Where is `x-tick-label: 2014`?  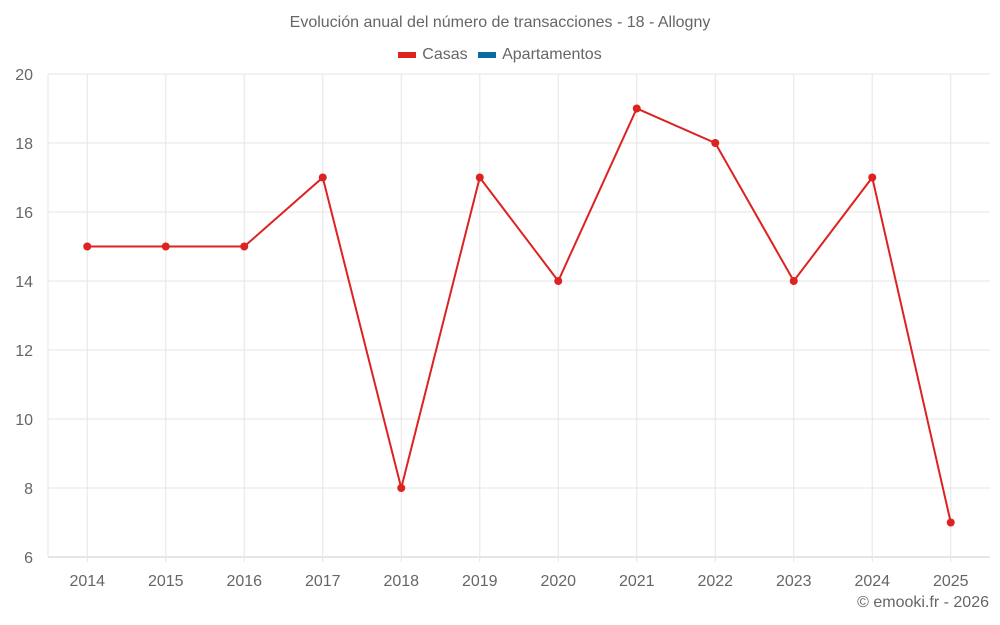
x-tick-label: 2014 is located at coordinates (87, 581).